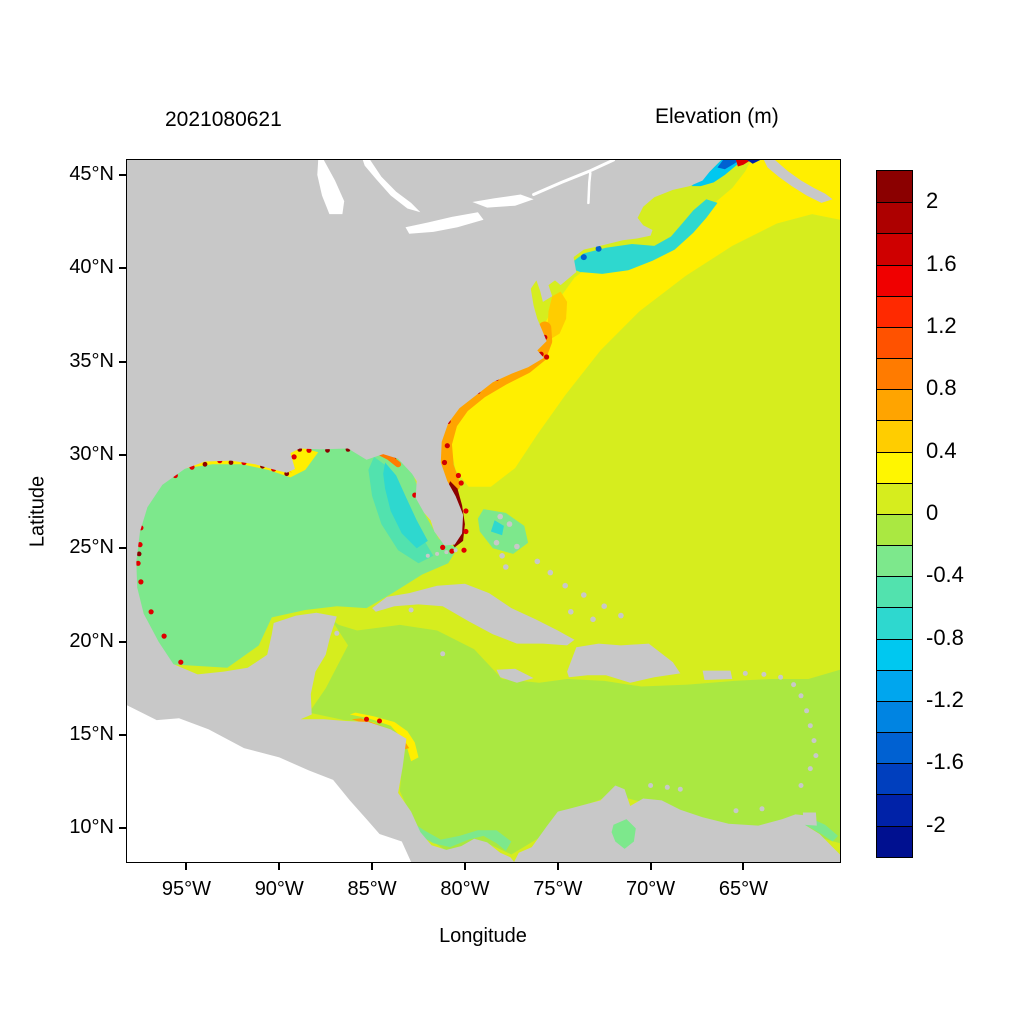 This screenshot has height=1024, width=1024. What do you see at coordinates (717, 116) in the screenshot?
I see `colorbar-title: Elevation (m)` at bounding box center [717, 116].